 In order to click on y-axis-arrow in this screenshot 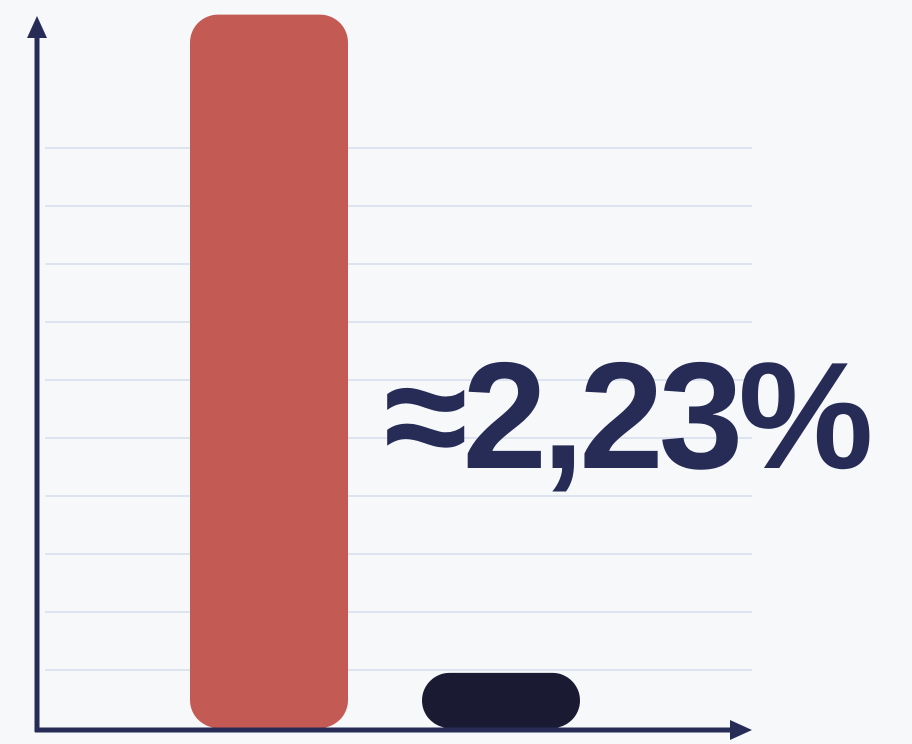, I will do `click(37, 27)`.